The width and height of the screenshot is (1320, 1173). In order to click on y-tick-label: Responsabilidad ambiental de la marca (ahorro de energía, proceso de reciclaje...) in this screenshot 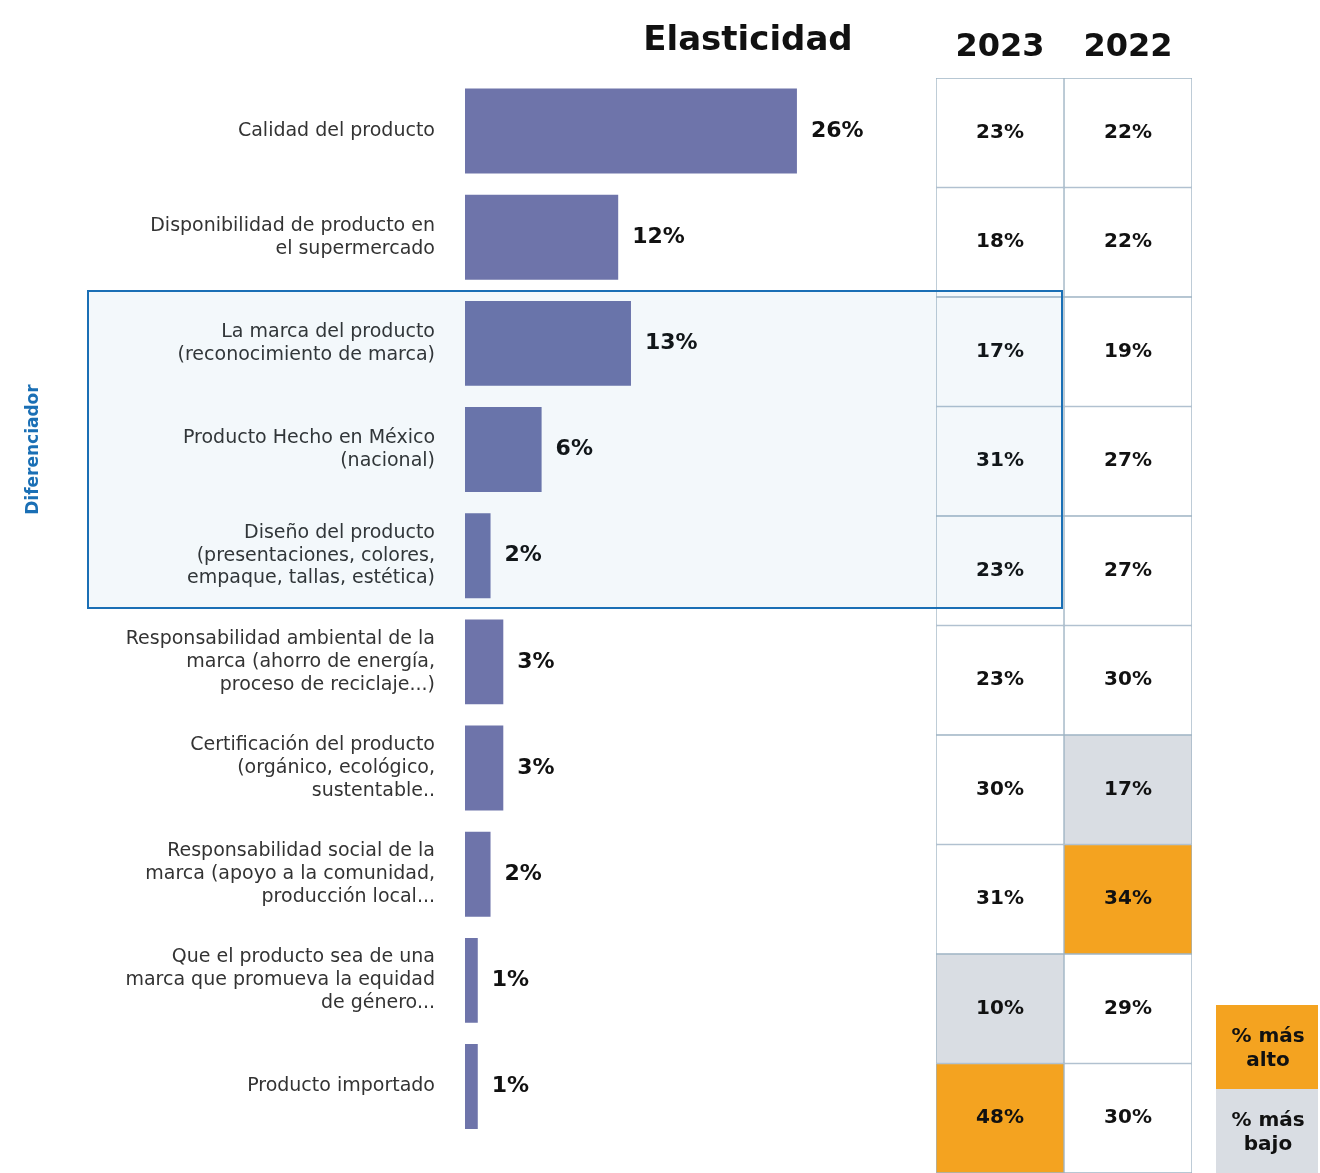, I will do `click(280, 660)`.